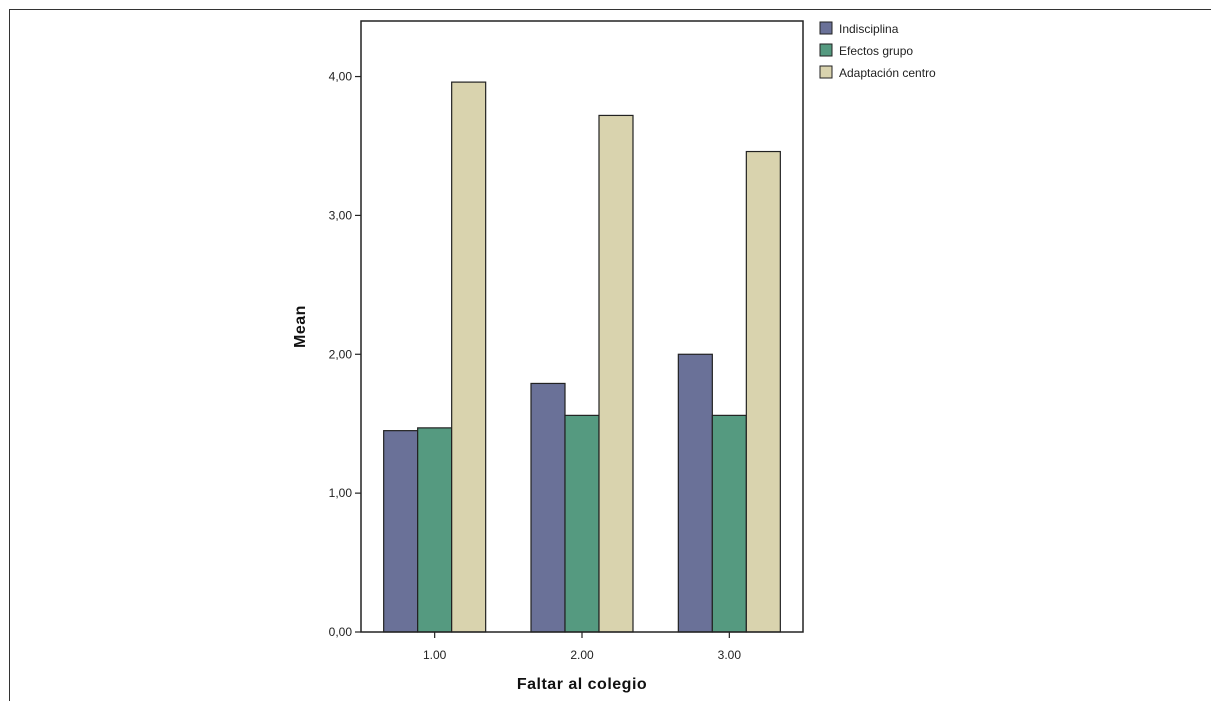  What do you see at coordinates (341, 215) in the screenshot?
I see `y-tick-label: 3,00` at bounding box center [341, 215].